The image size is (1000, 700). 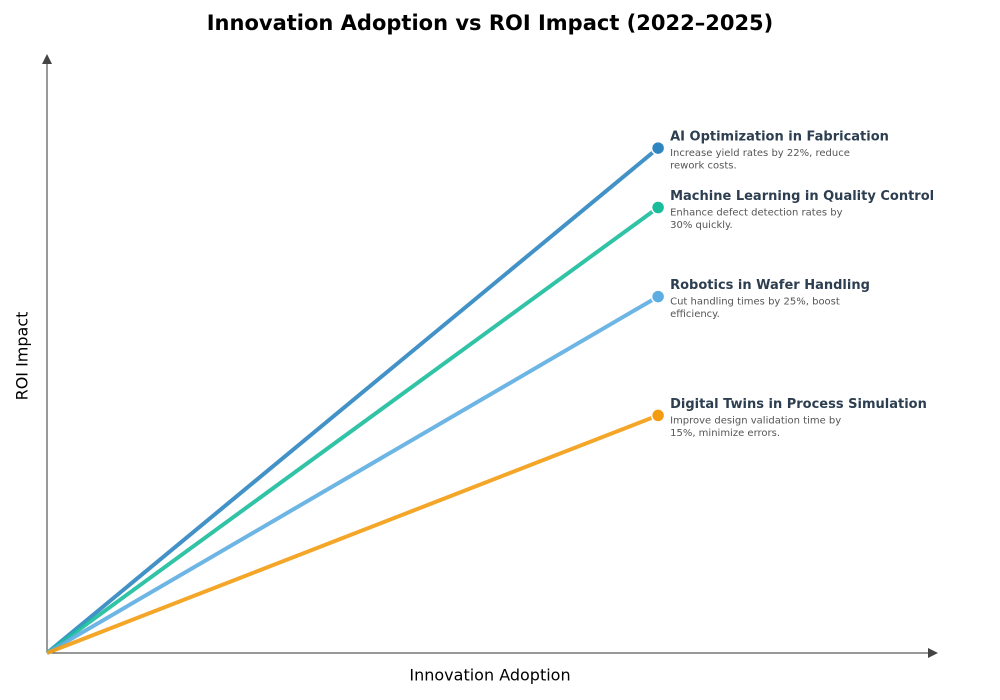 What do you see at coordinates (755, 420) in the screenshot?
I see `series-description: Improve design validation time by` at bounding box center [755, 420].